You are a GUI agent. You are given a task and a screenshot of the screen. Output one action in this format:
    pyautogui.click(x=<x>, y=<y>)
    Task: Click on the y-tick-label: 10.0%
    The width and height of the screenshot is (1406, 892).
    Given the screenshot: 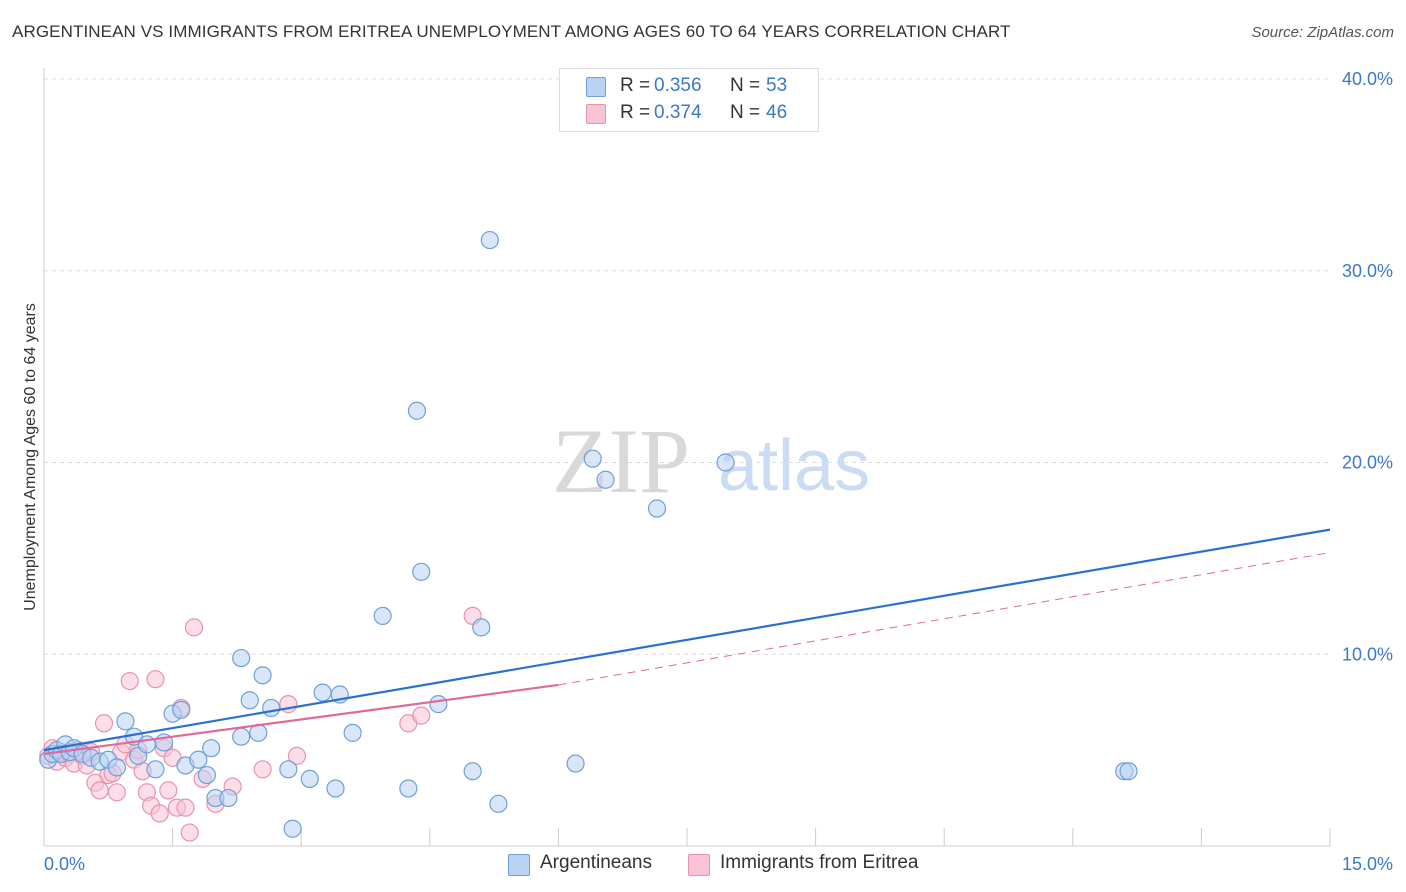 What is the action you would take?
    pyautogui.click(x=1367, y=654)
    